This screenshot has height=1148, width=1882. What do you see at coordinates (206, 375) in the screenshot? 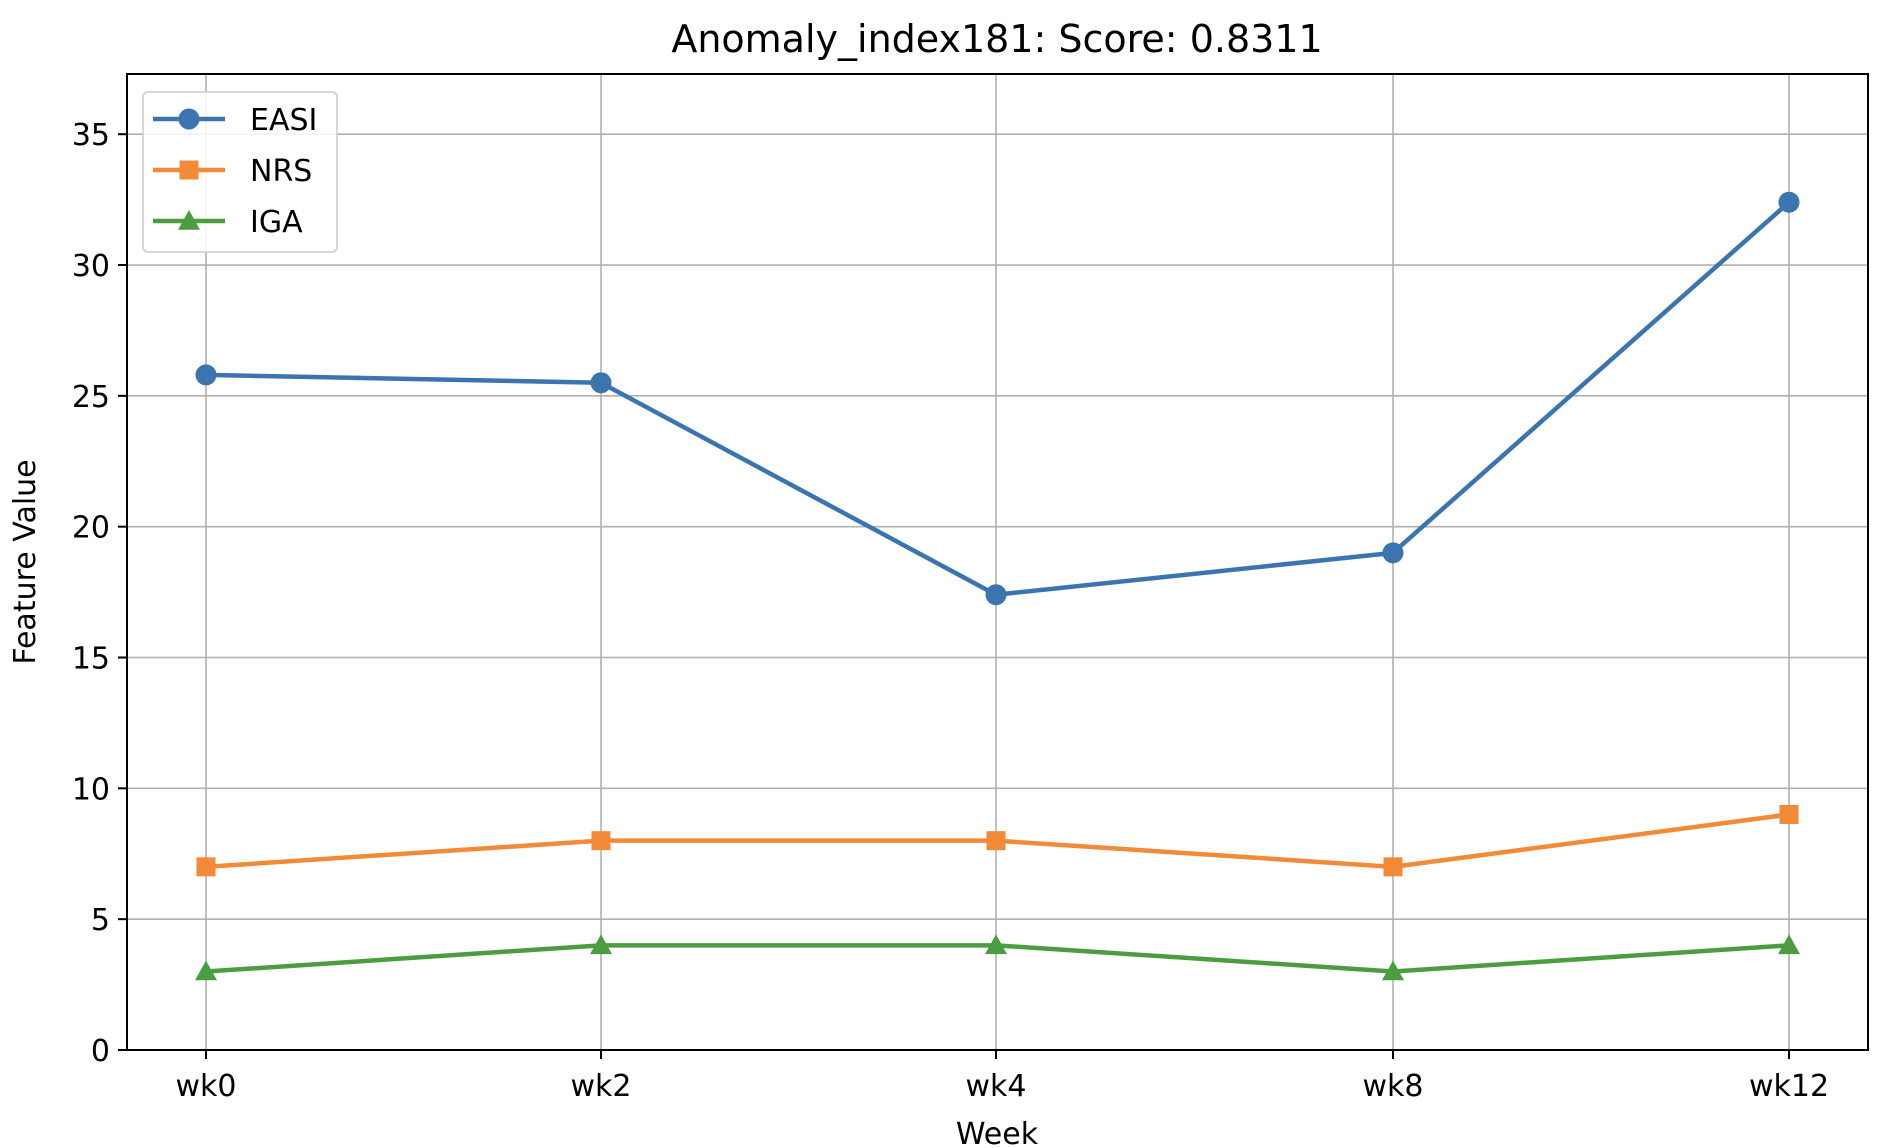
I see `data-point-easi-wk0` at bounding box center [206, 375].